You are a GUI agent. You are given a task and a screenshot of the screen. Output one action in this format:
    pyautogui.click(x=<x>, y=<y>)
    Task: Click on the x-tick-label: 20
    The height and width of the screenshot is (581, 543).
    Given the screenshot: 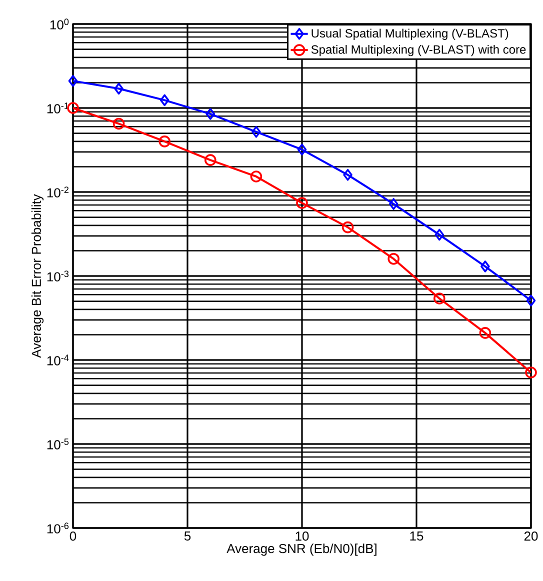 What is the action you would take?
    pyautogui.click(x=531, y=536)
    